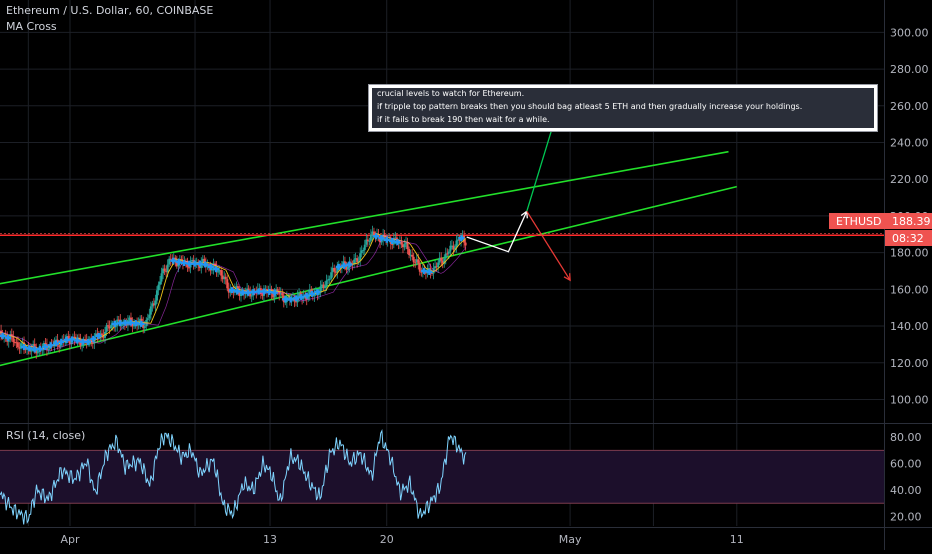  Describe the element at coordinates (909, 289) in the screenshot. I see `y-tick-label-3: 160.00` at that location.